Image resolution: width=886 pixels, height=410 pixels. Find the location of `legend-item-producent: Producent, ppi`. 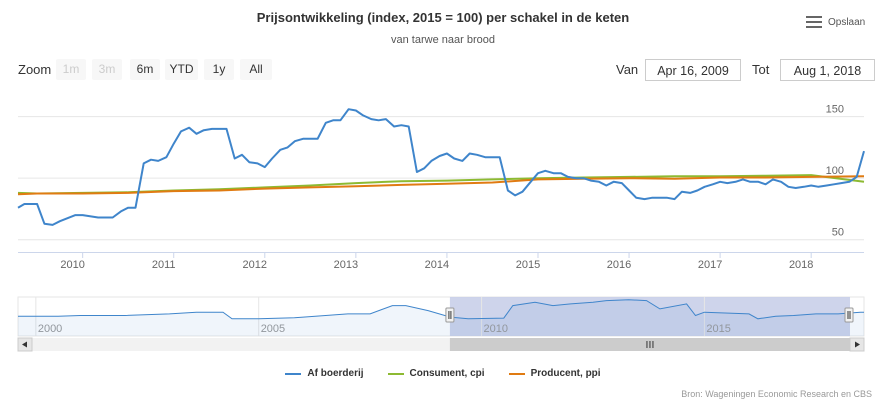

legend-item-producent: Producent, ppi is located at coordinates (554, 373).